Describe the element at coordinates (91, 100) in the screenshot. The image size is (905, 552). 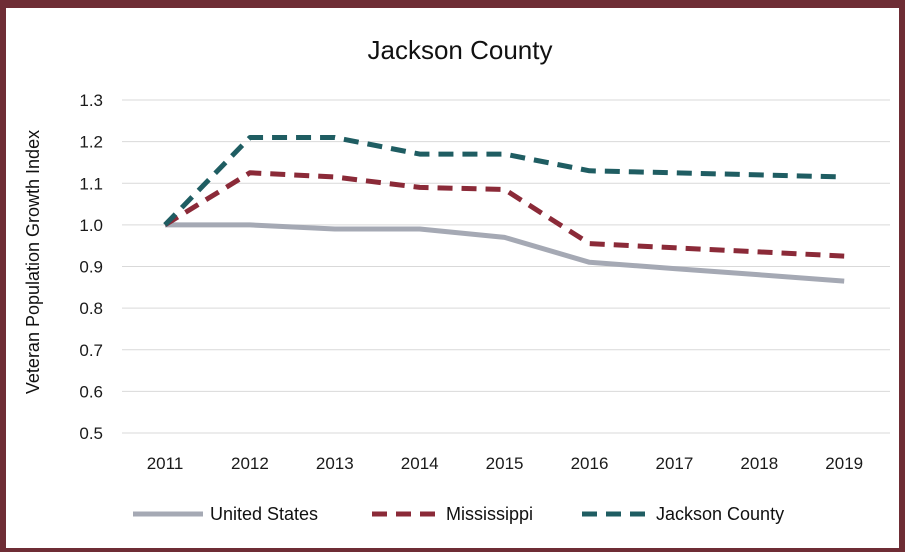
I see `y-tick-label: 1.3` at that location.